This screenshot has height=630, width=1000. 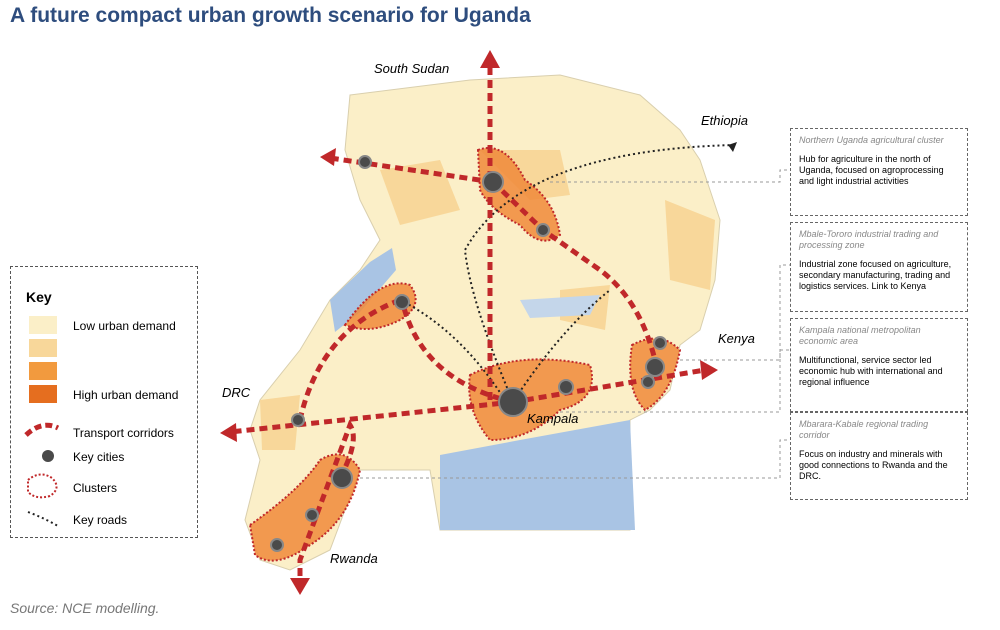 I want to click on callout-heading: Mbarara-Kabale regional trading corridor, so click(x=864, y=429).